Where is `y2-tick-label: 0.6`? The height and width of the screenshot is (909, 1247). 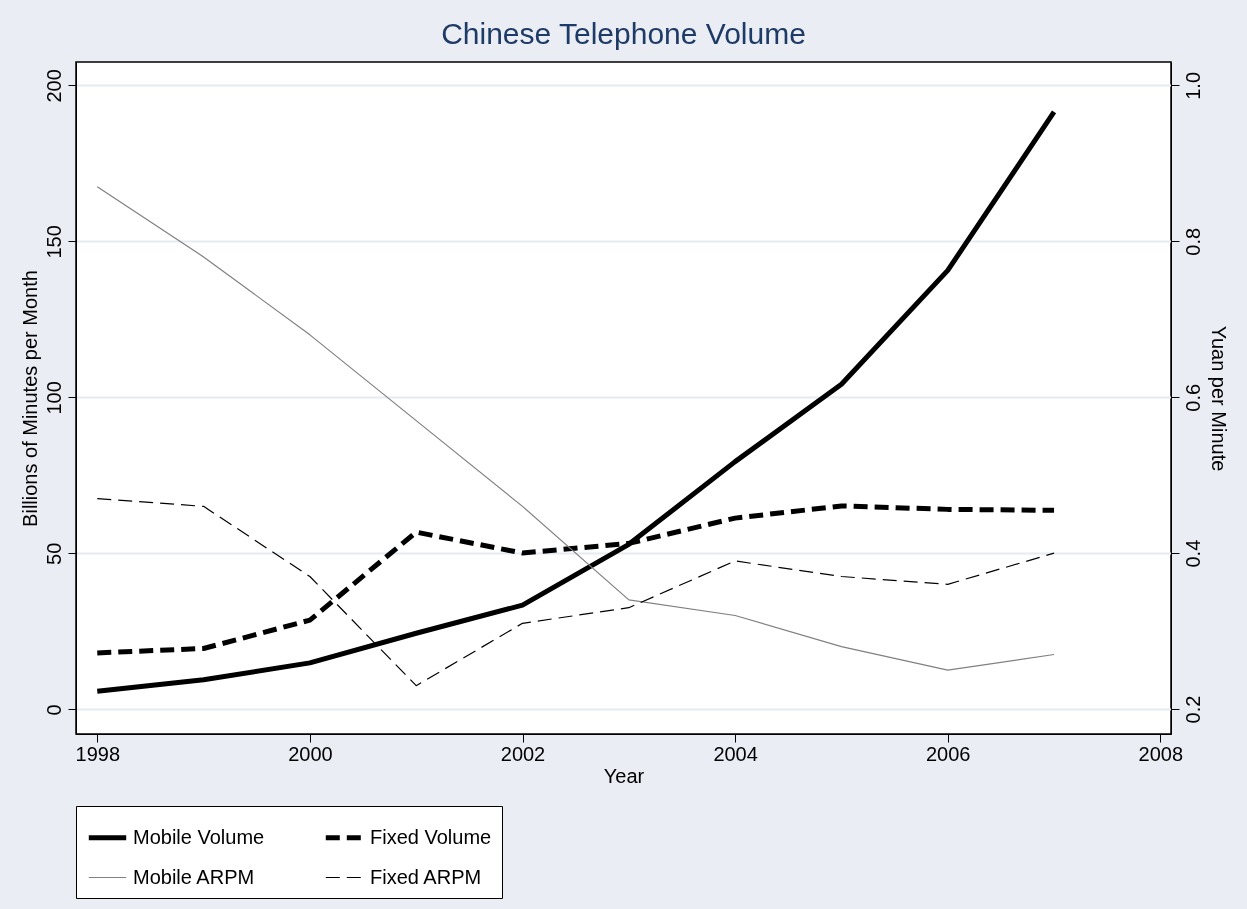 y2-tick-label: 0.6 is located at coordinates (1192, 397).